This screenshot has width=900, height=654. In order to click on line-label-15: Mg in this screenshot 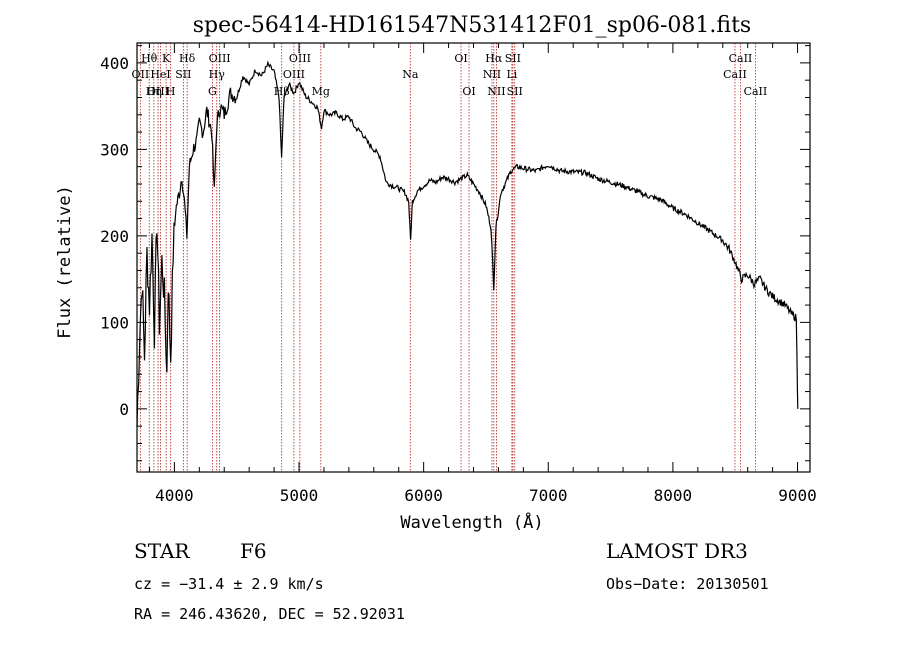, I will do `click(321, 91)`.